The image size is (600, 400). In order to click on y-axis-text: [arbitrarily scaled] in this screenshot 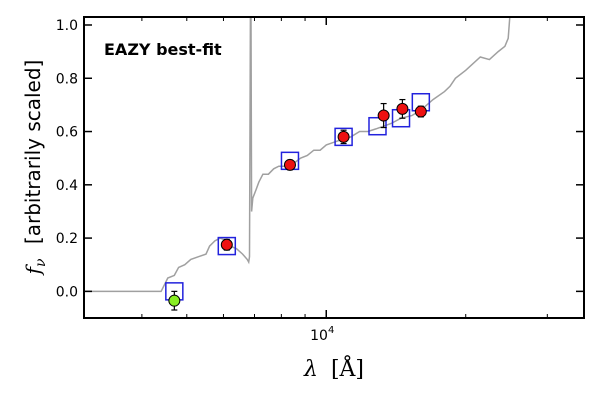, I will do `click(33, 152)`.